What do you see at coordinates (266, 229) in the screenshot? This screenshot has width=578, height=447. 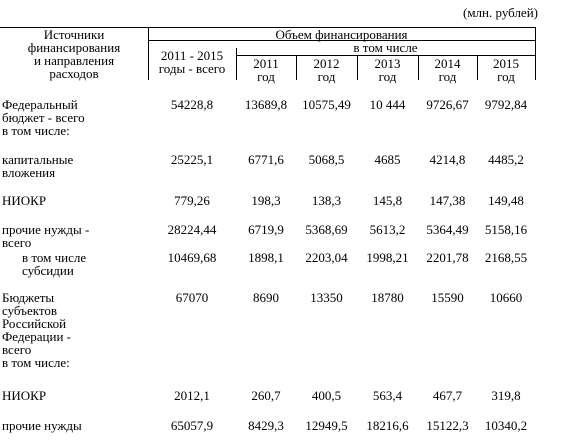 I see `cell-value: 6719,9` at bounding box center [266, 229].